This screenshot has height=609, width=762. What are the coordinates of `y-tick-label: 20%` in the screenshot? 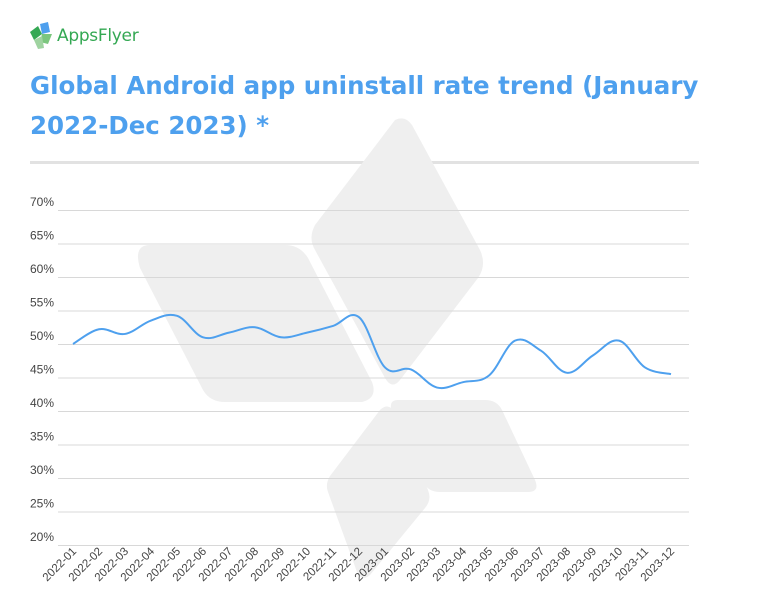 It's located at (42, 537).